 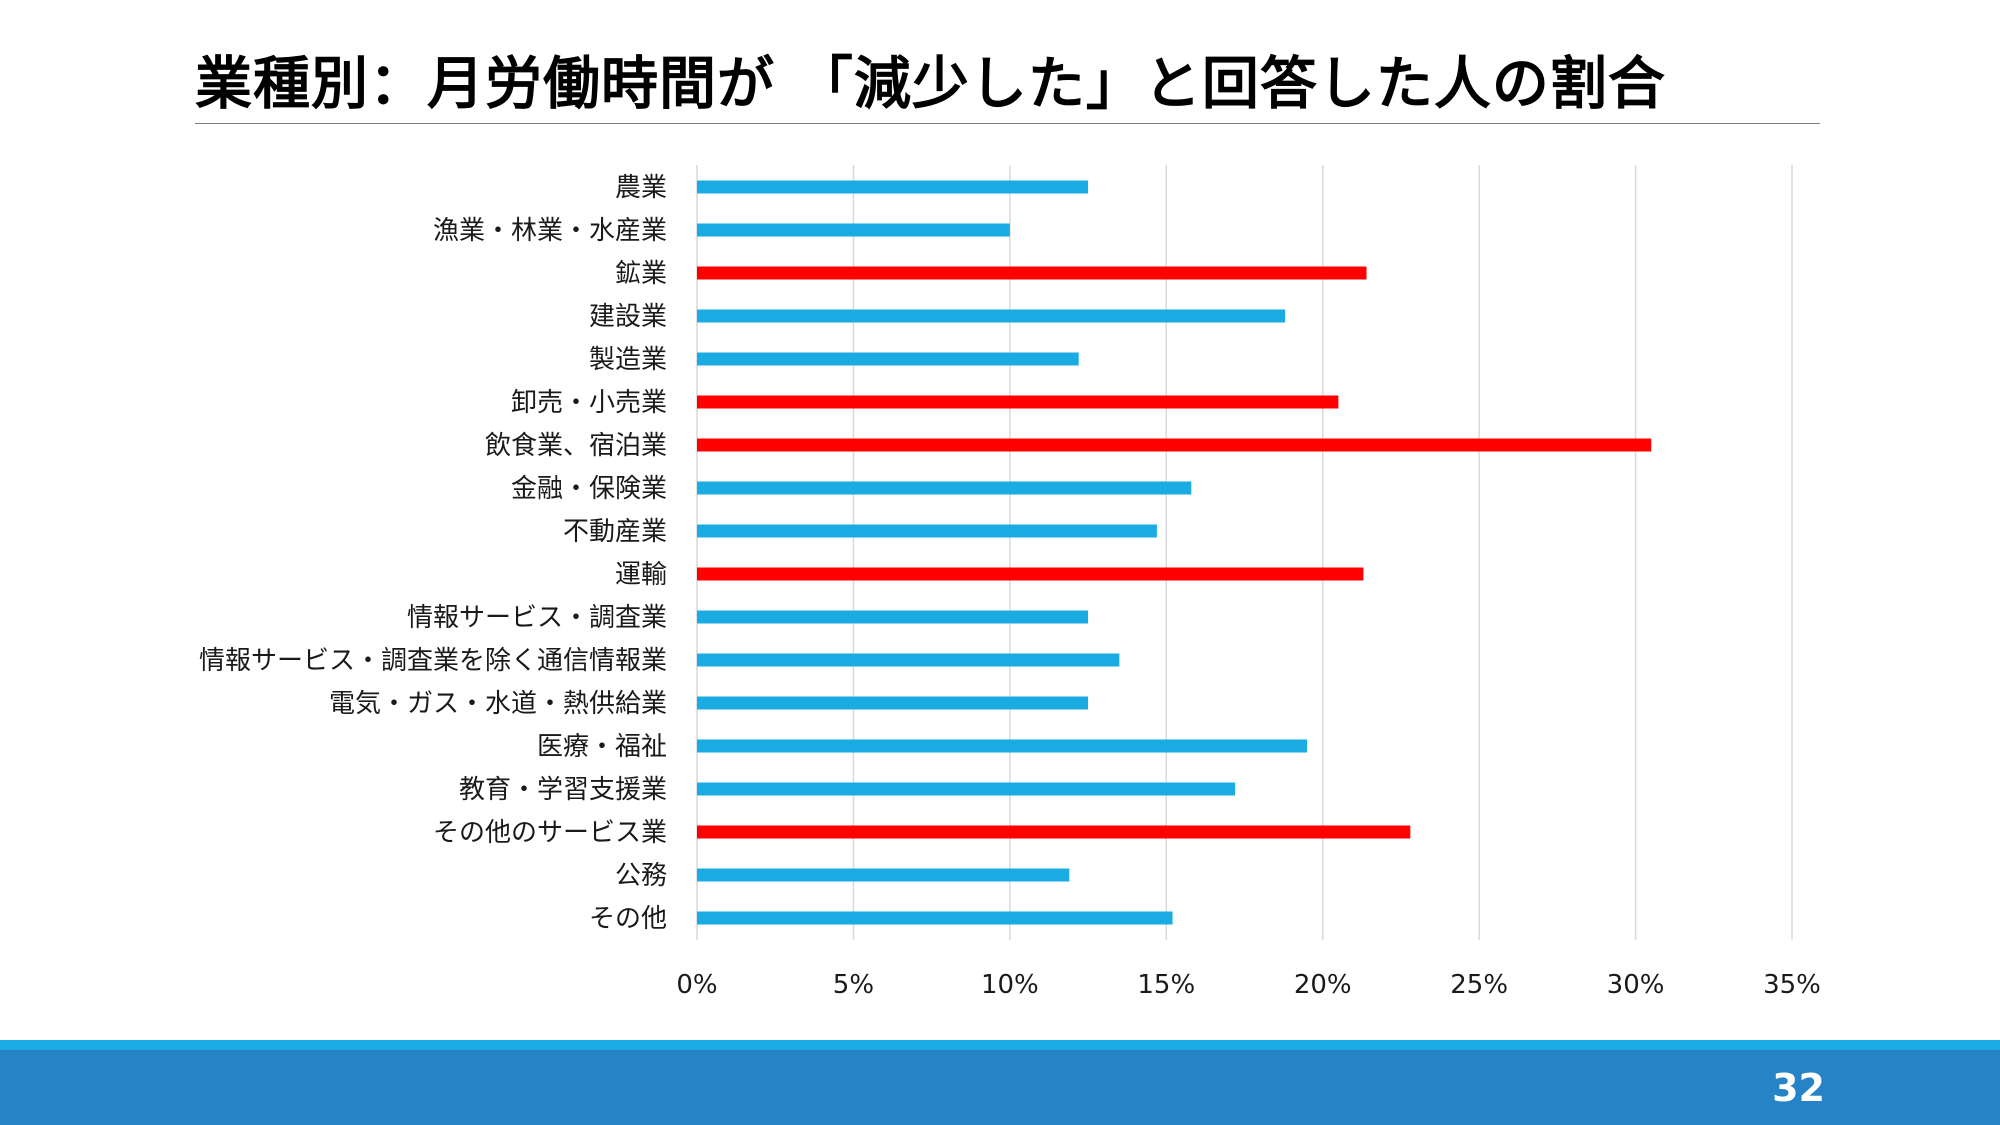 What do you see at coordinates (576, 446) in the screenshot?
I see `category-label: 飲食業、宿泊業` at bounding box center [576, 446].